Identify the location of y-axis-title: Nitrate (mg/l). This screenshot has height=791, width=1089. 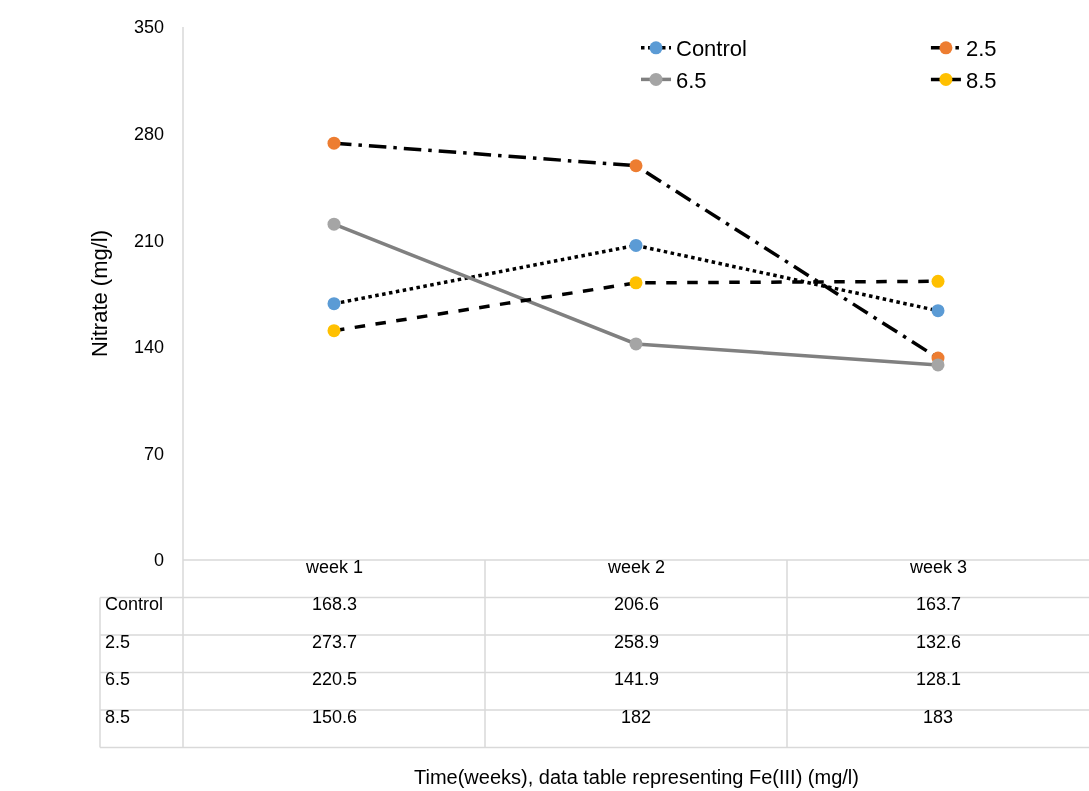
(99, 293).